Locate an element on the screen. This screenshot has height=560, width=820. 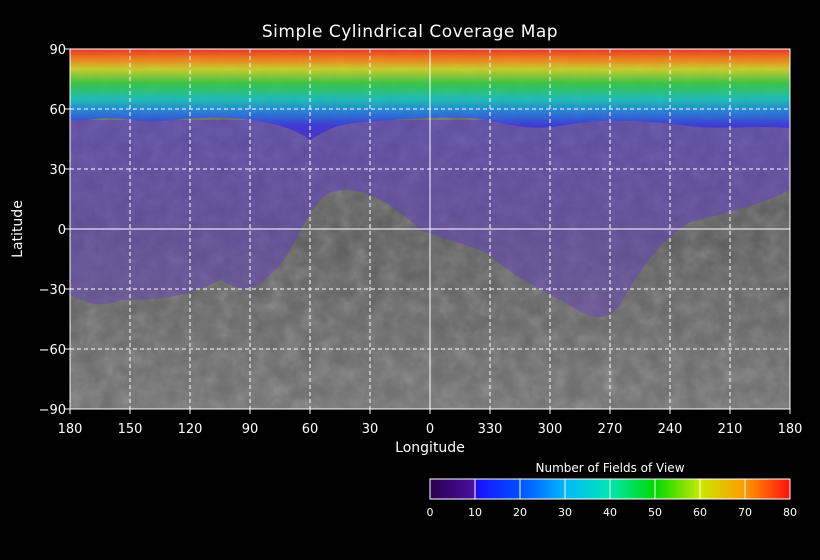
x-tick-label: 0 is located at coordinates (430, 429).